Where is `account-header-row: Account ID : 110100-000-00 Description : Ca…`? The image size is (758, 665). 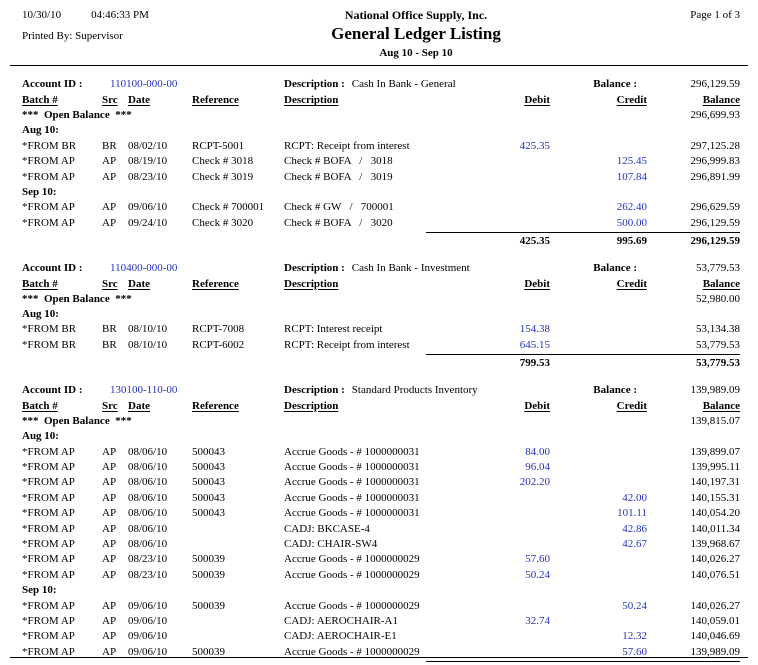 account-header-row: Account ID : 110100-000-00 Description : Ca… is located at coordinates (381, 84).